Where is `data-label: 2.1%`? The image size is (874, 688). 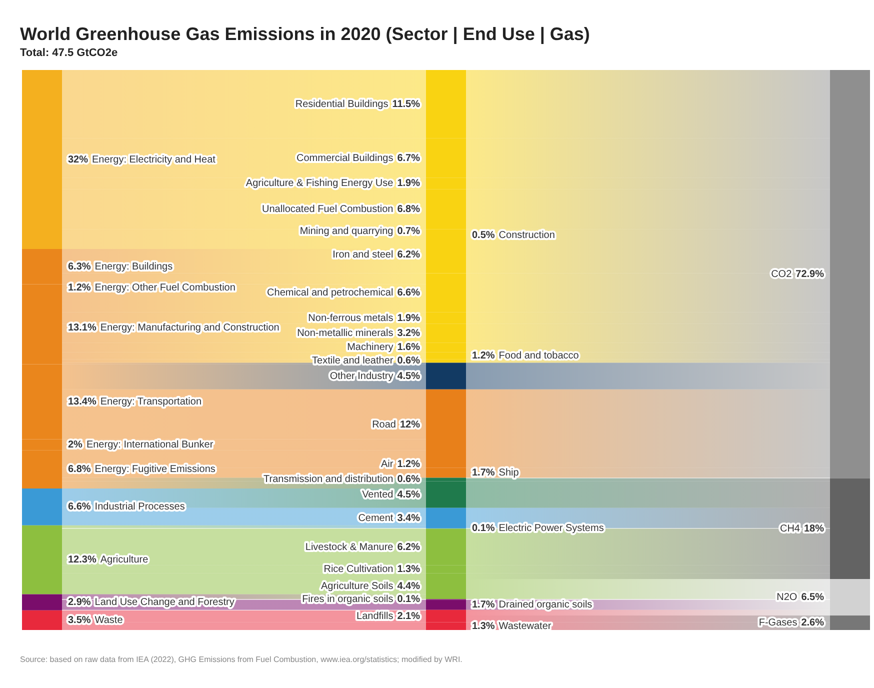 data-label: 2.1% is located at coordinates (408, 616).